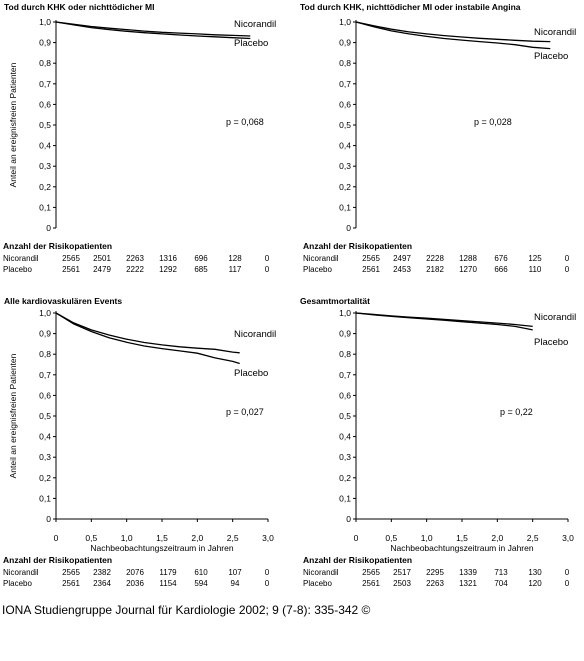  I want to click on p-value: p = 0,027, so click(245, 412).